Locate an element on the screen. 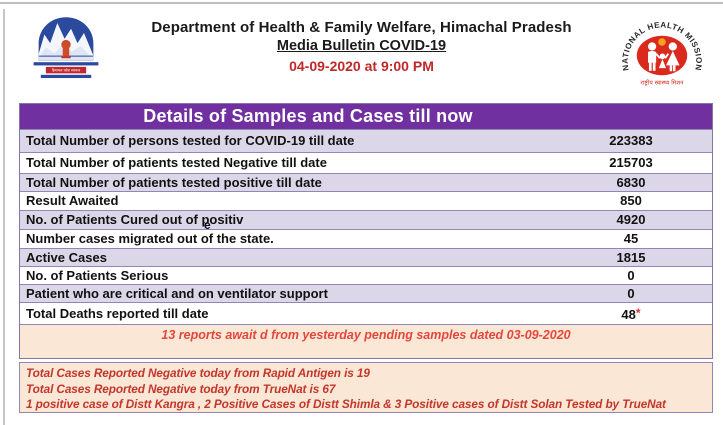  top-divider is located at coordinates (361, 3).